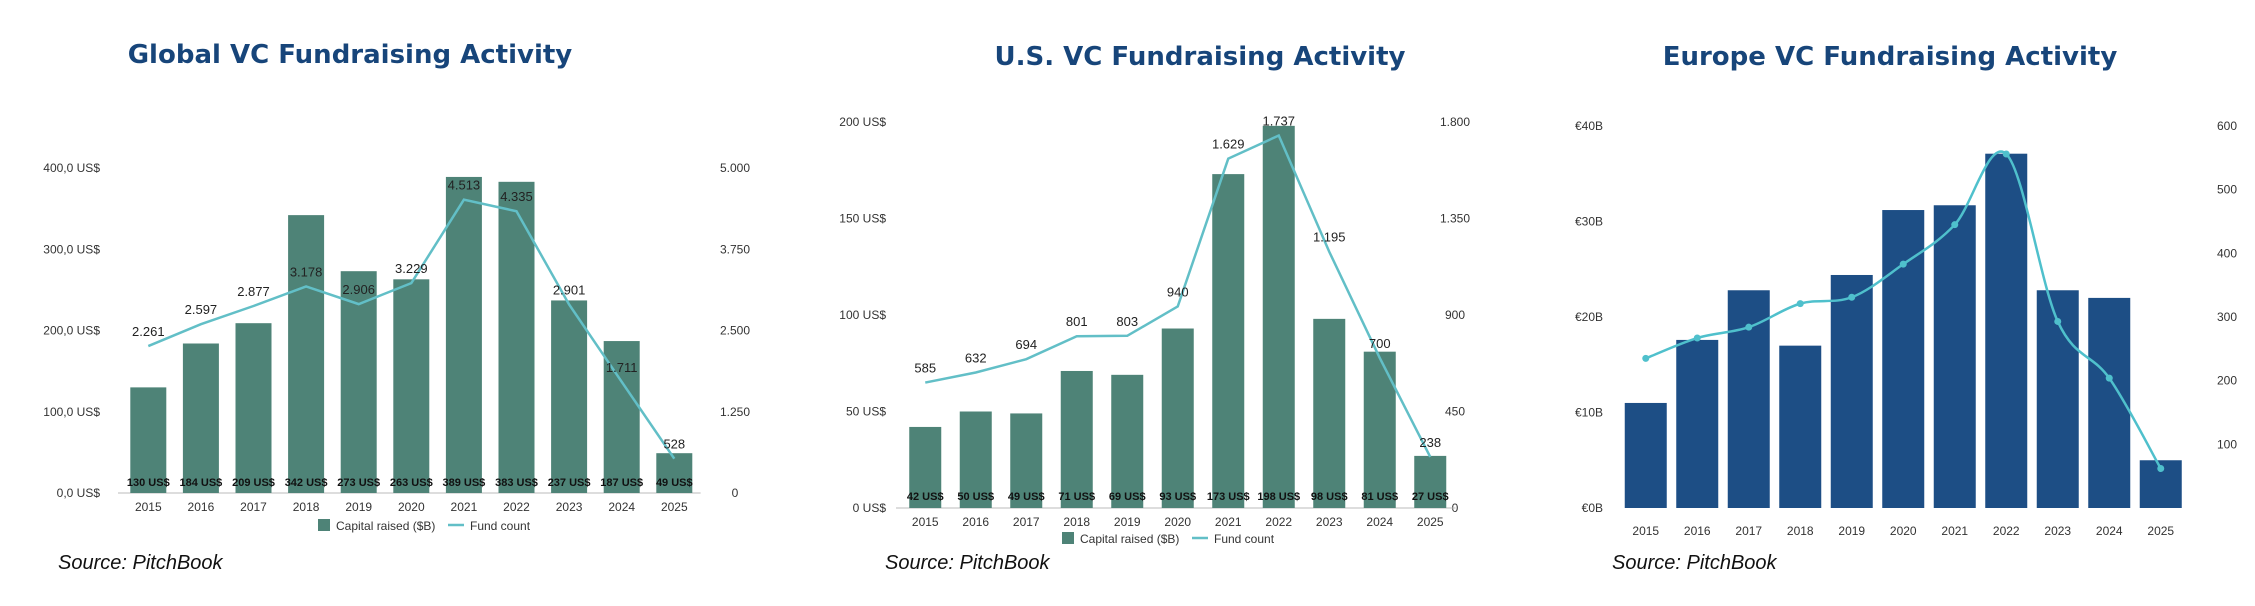  What do you see at coordinates (1278, 121) in the screenshot?
I see `line-data-label: 1.737` at bounding box center [1278, 121].